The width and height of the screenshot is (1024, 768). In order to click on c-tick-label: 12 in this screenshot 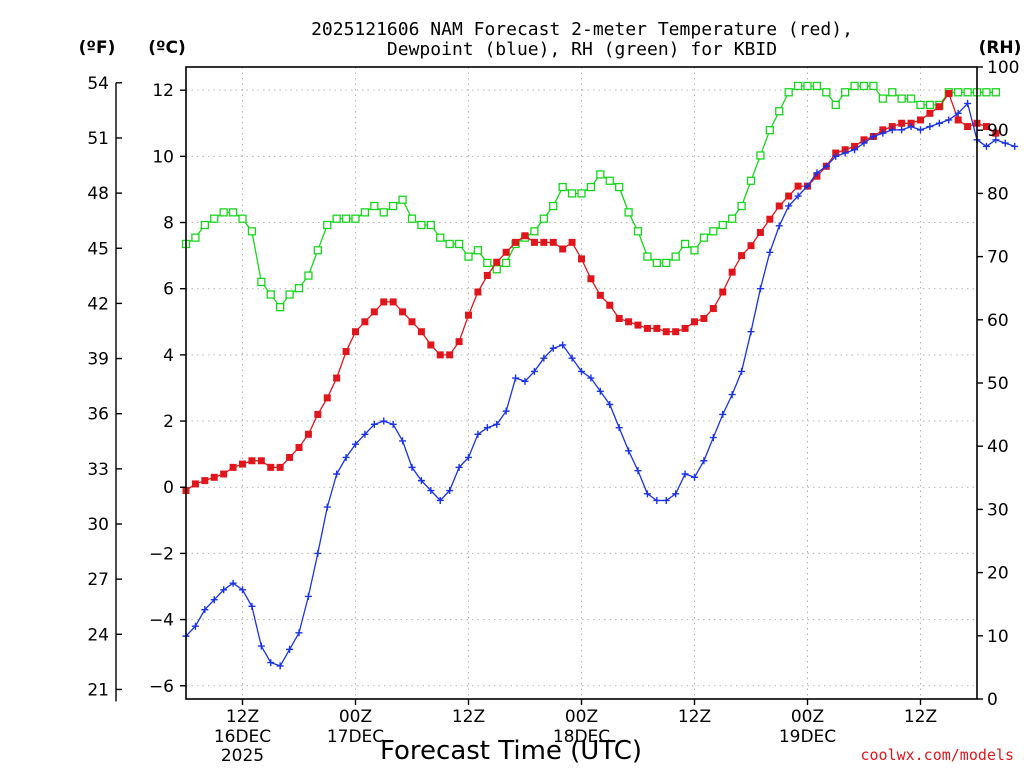, I will do `click(163, 91)`.